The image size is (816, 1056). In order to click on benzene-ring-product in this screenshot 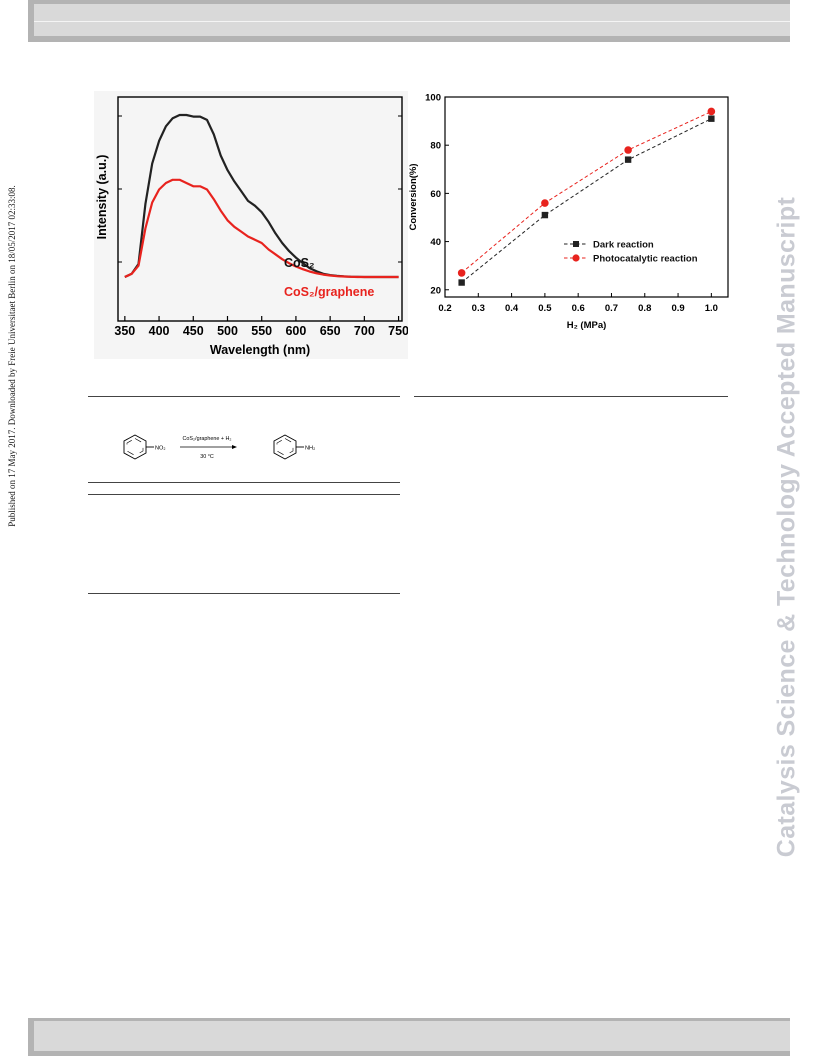, I will do `click(285, 447)`.